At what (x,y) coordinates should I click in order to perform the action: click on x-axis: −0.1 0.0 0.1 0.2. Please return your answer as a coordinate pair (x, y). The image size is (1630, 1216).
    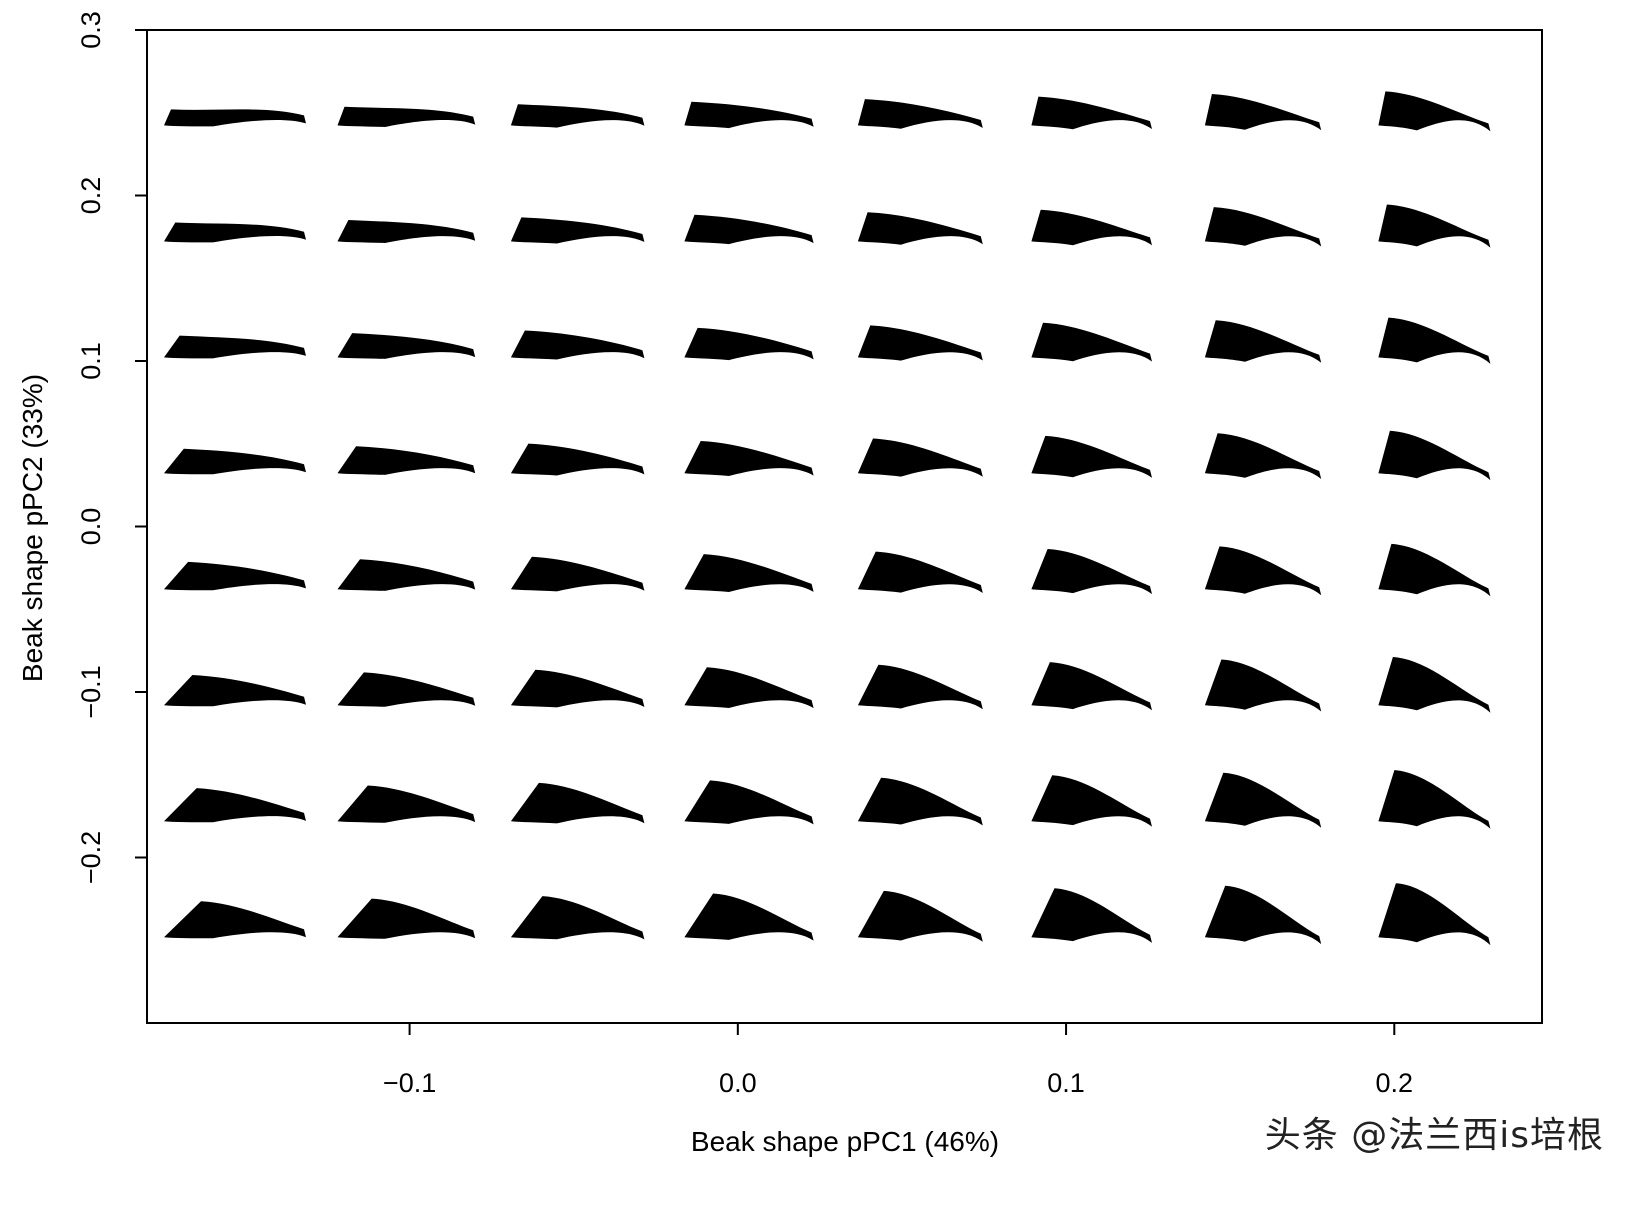
    Looking at the image, I should click on (898, 1060).